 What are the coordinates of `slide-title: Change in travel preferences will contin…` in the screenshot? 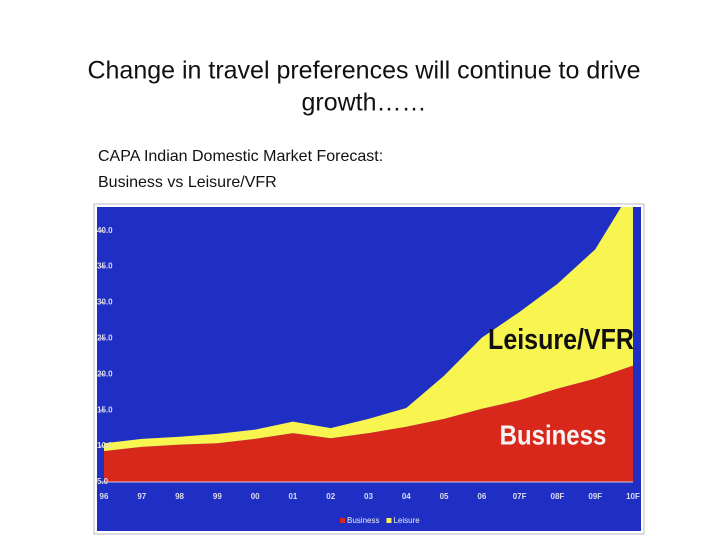 It's located at (363, 71).